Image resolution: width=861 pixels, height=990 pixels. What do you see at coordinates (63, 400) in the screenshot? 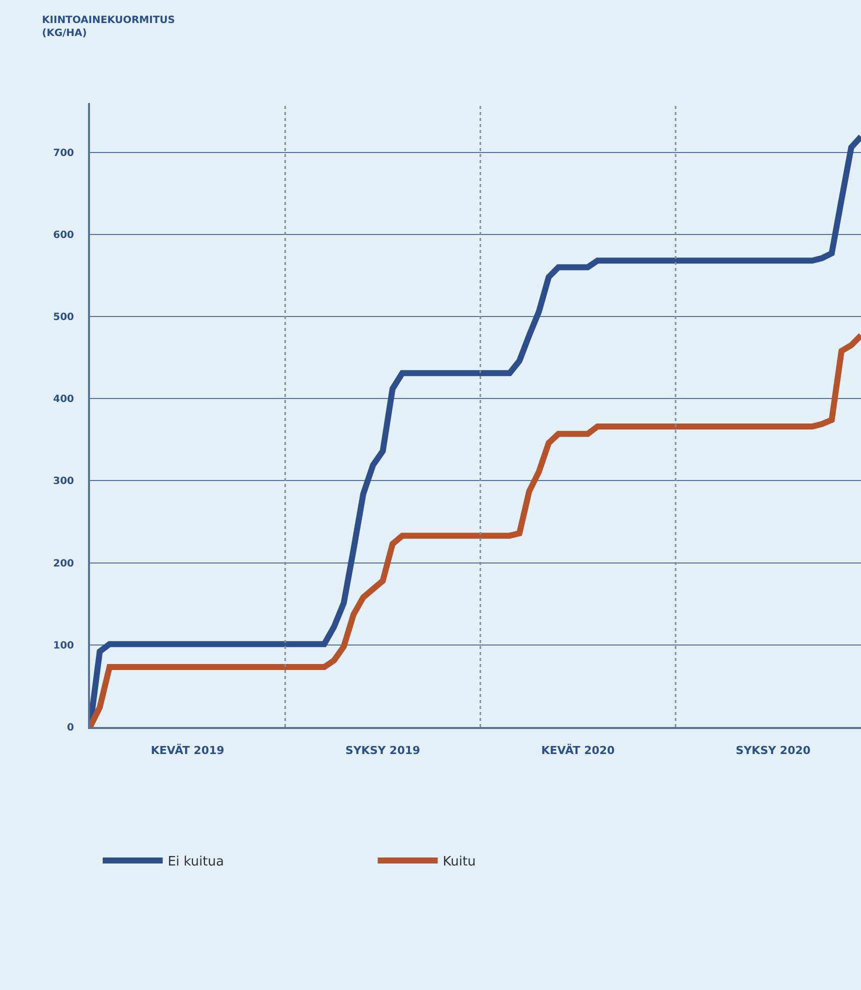
I see `y-tick-label: 400` at bounding box center [63, 400].